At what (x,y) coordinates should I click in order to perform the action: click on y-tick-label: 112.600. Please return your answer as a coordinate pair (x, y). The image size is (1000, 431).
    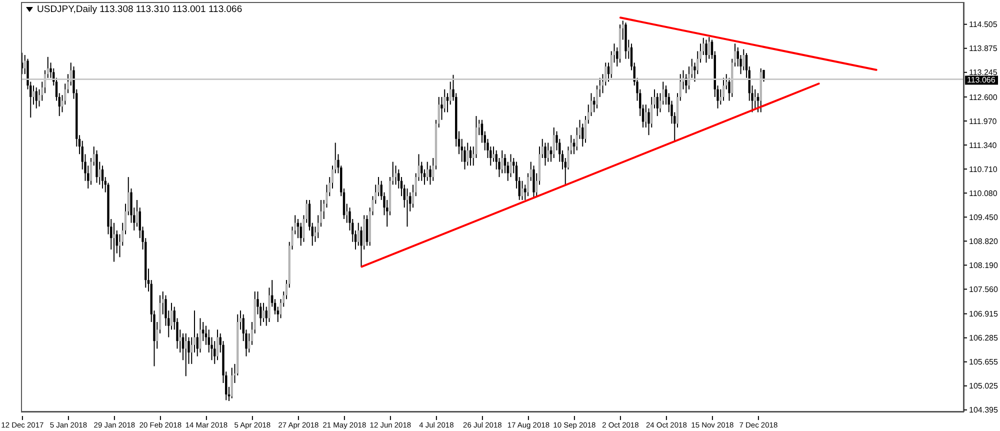
    Looking at the image, I should click on (983, 97).